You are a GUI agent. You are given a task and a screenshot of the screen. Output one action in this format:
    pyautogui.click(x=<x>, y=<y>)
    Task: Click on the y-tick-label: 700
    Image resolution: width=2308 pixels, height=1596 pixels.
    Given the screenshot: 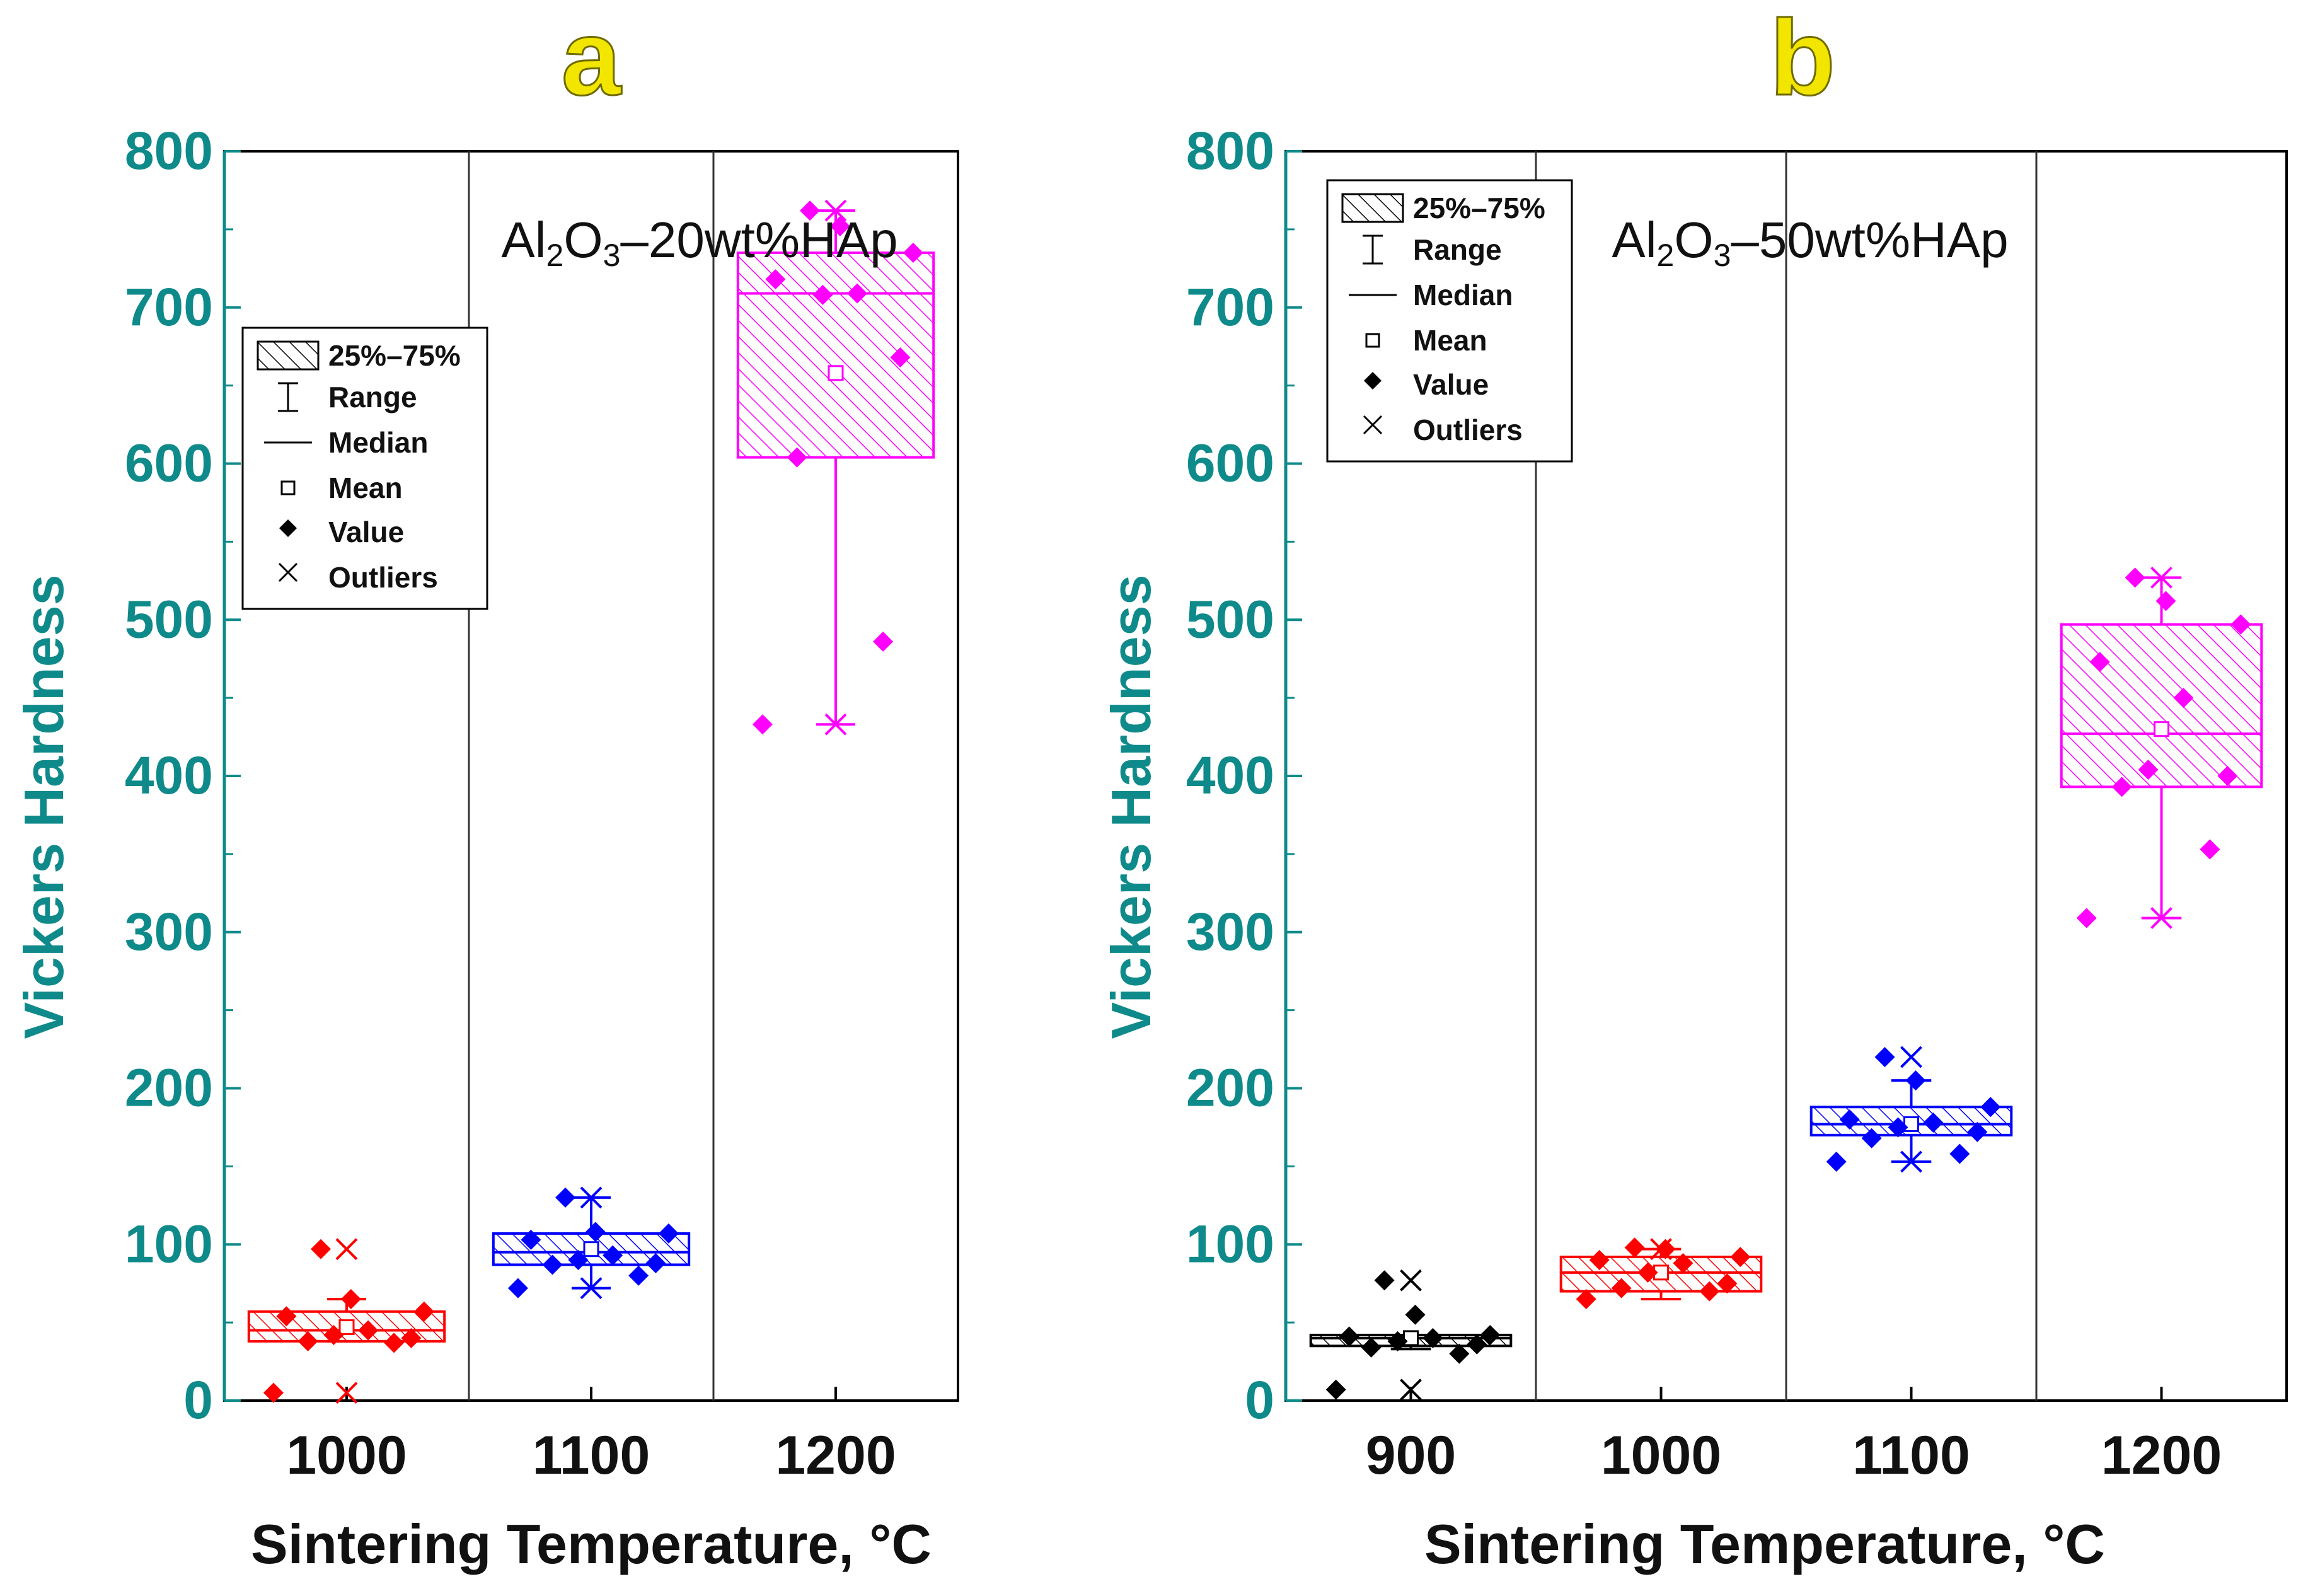 What is the action you would take?
    pyautogui.click(x=169, y=307)
    